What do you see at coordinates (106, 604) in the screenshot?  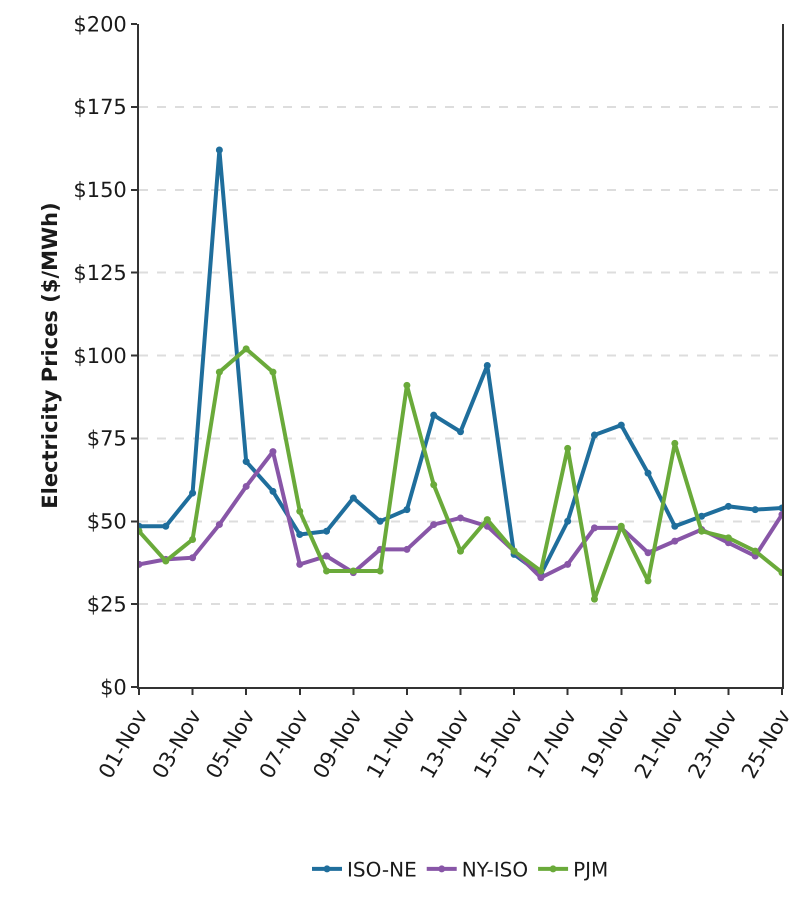 I see `y-tick-label: $25` at bounding box center [106, 604].